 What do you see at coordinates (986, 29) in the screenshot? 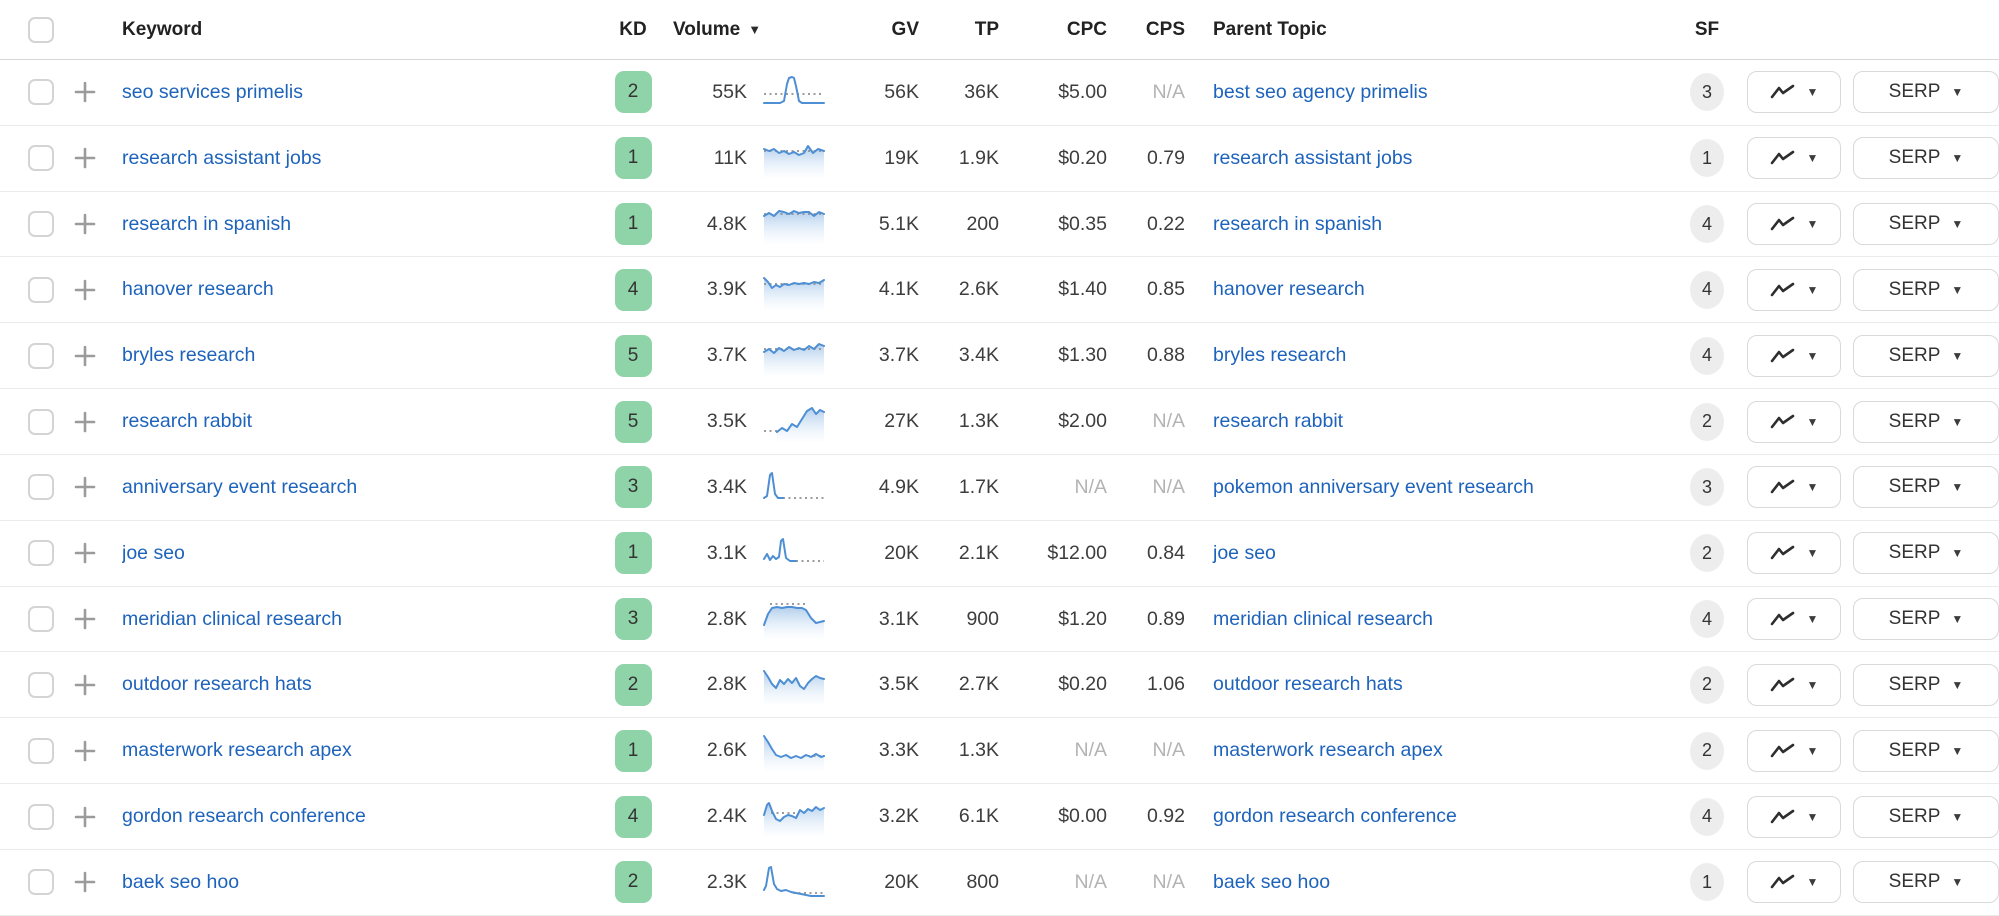
I see `column-header-tp: TP` at bounding box center [986, 29].